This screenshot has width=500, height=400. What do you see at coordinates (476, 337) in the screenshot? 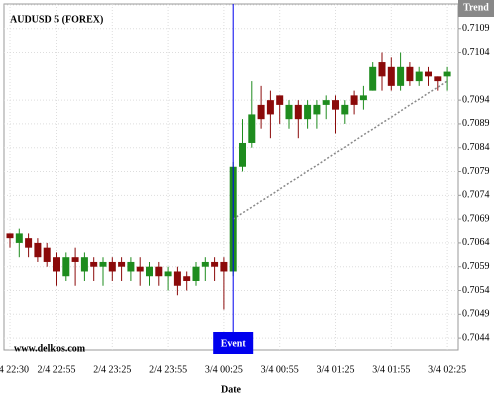
I see `y-tick-label: 0.7044` at bounding box center [476, 337].